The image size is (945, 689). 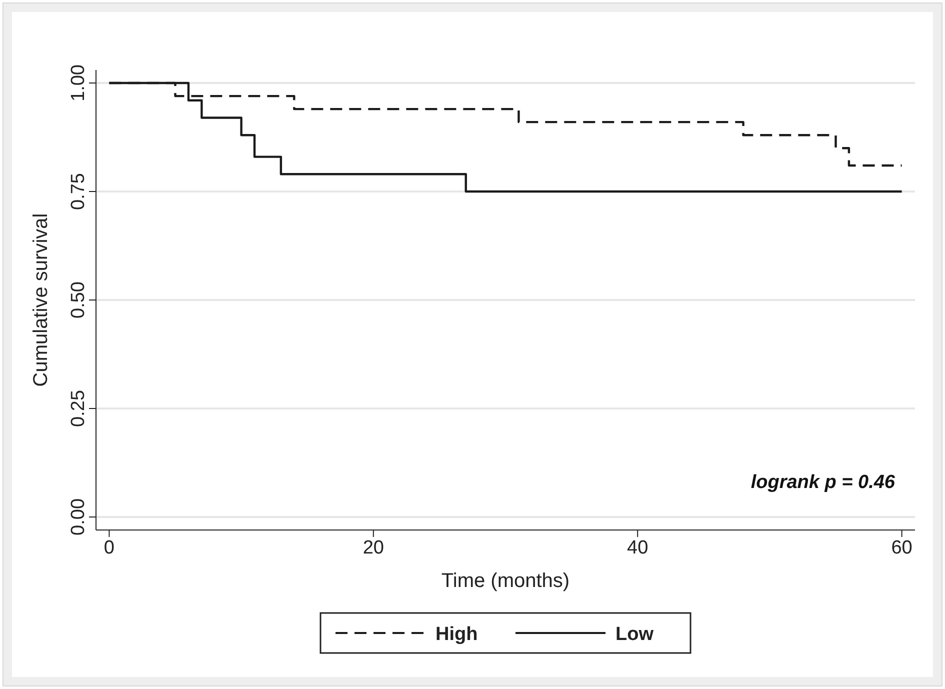 What do you see at coordinates (41, 300) in the screenshot?
I see `y-axis-title: Cumulative survival` at bounding box center [41, 300].